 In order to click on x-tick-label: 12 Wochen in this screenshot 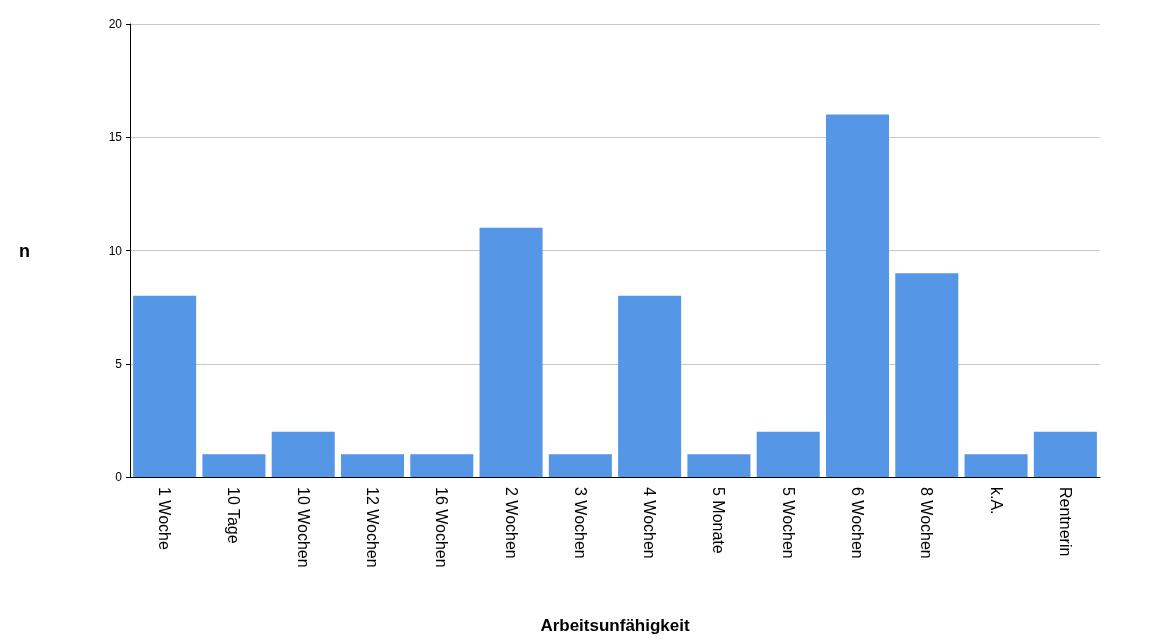, I will do `click(372, 527)`.